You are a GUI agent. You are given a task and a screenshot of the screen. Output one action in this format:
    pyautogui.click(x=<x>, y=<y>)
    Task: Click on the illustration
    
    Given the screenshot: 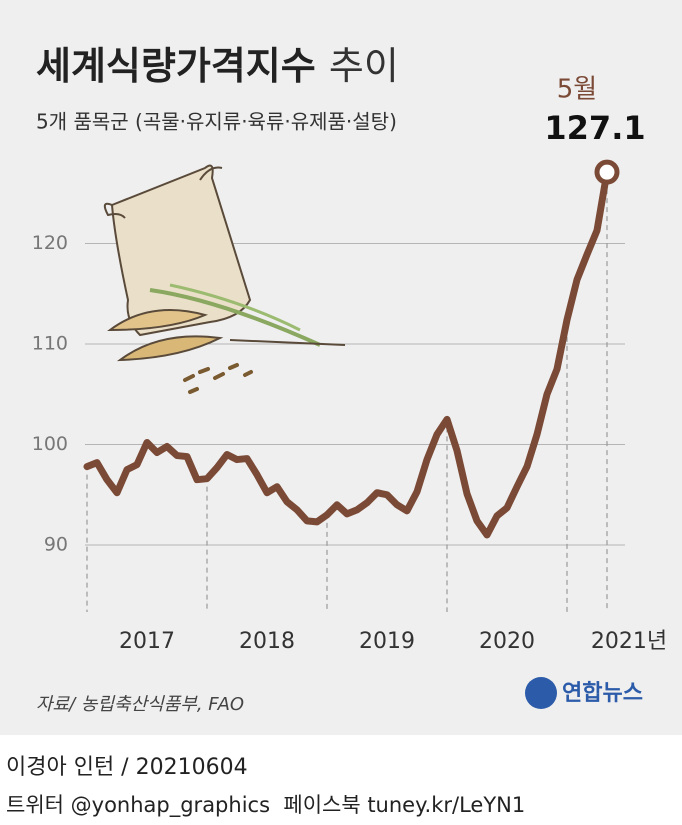 What is the action you would take?
    pyautogui.click(x=224, y=279)
    